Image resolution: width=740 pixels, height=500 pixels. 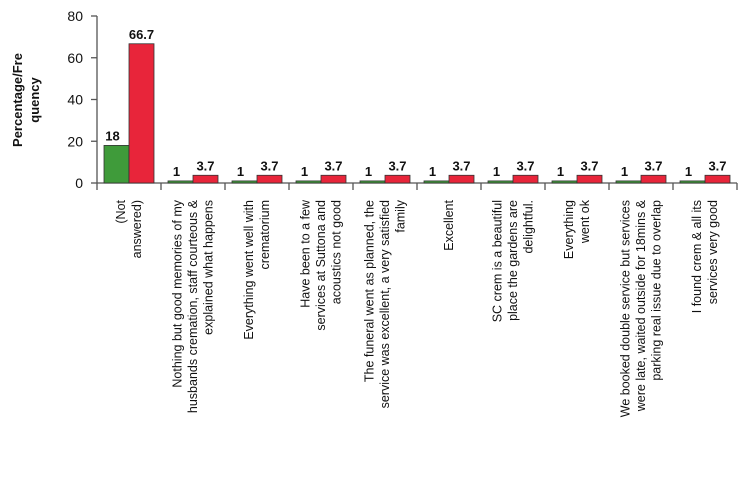 I want to click on y-axis-label: Percentage/Fre quency, so click(x=26, y=100).